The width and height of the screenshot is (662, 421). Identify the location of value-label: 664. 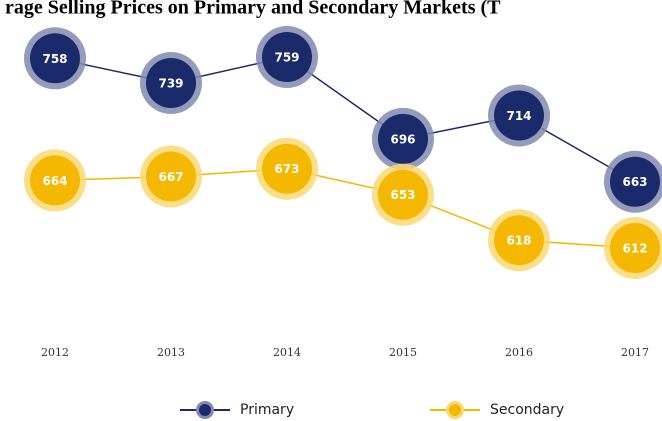
(54, 181).